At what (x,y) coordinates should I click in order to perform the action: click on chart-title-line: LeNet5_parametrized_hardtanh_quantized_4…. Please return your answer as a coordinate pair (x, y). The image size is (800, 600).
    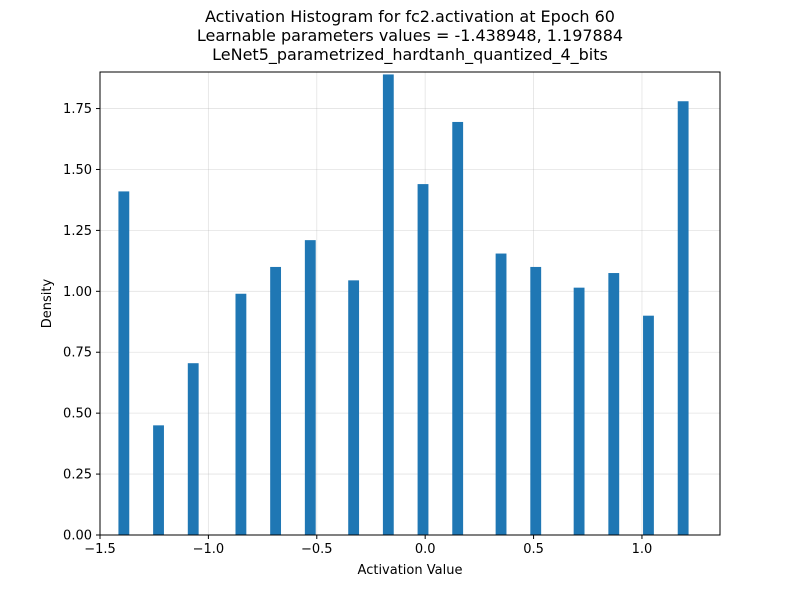
    Looking at the image, I should click on (410, 55).